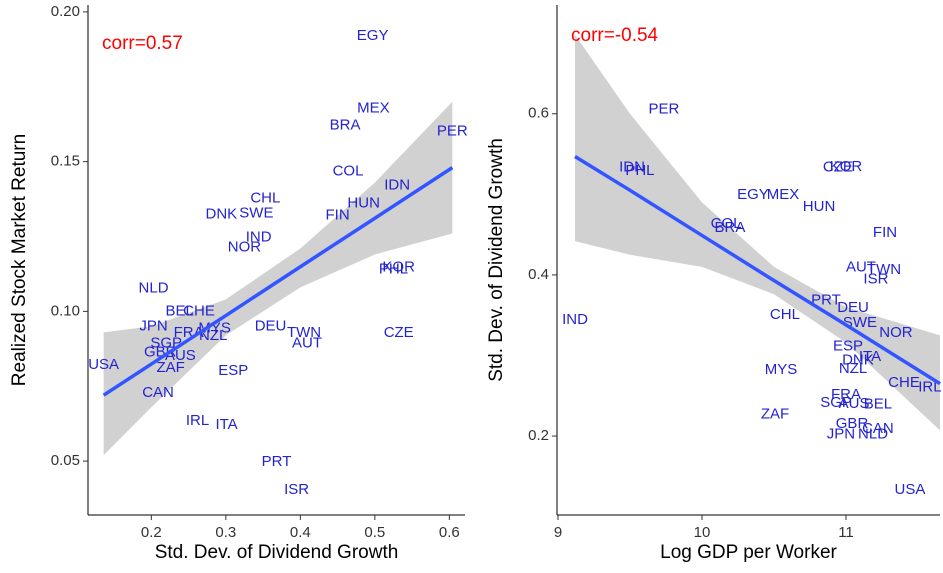 This screenshot has height=573, width=943. Describe the element at coordinates (854, 403) in the screenshot. I see `point-label: AUS` at that location.